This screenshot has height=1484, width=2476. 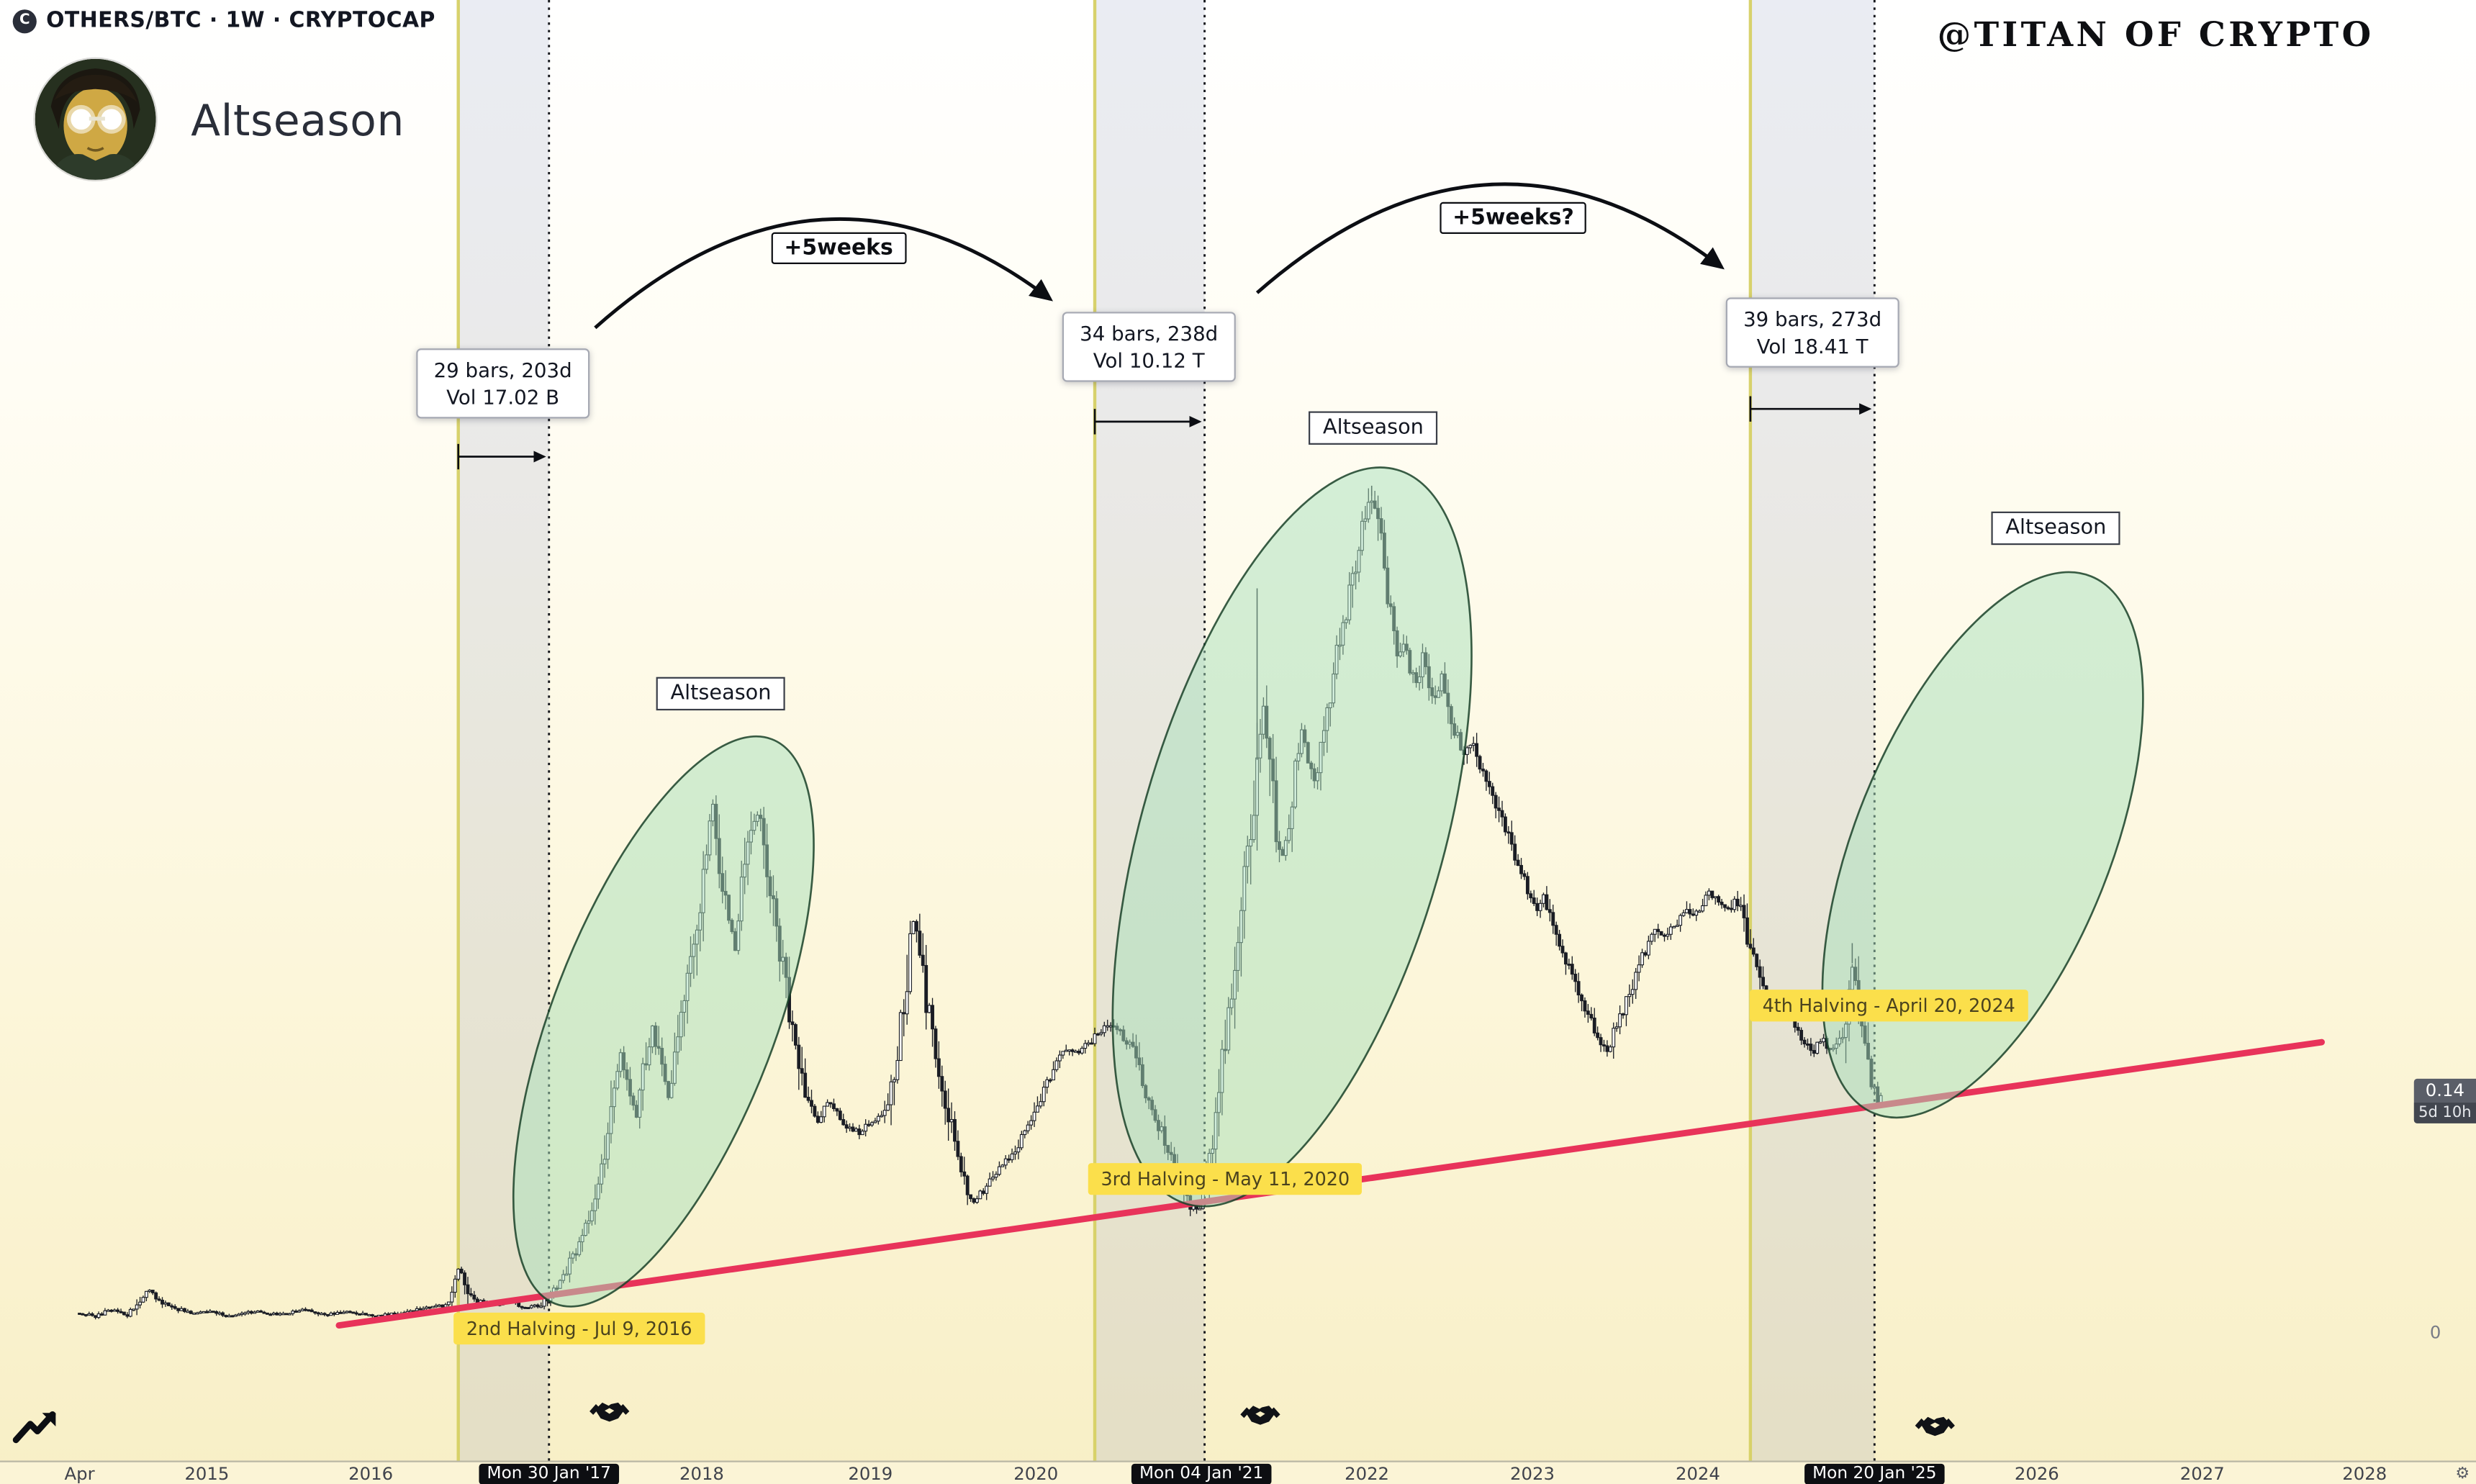 What do you see at coordinates (1813, 730) in the screenshot?
I see `halving-band` at bounding box center [1813, 730].